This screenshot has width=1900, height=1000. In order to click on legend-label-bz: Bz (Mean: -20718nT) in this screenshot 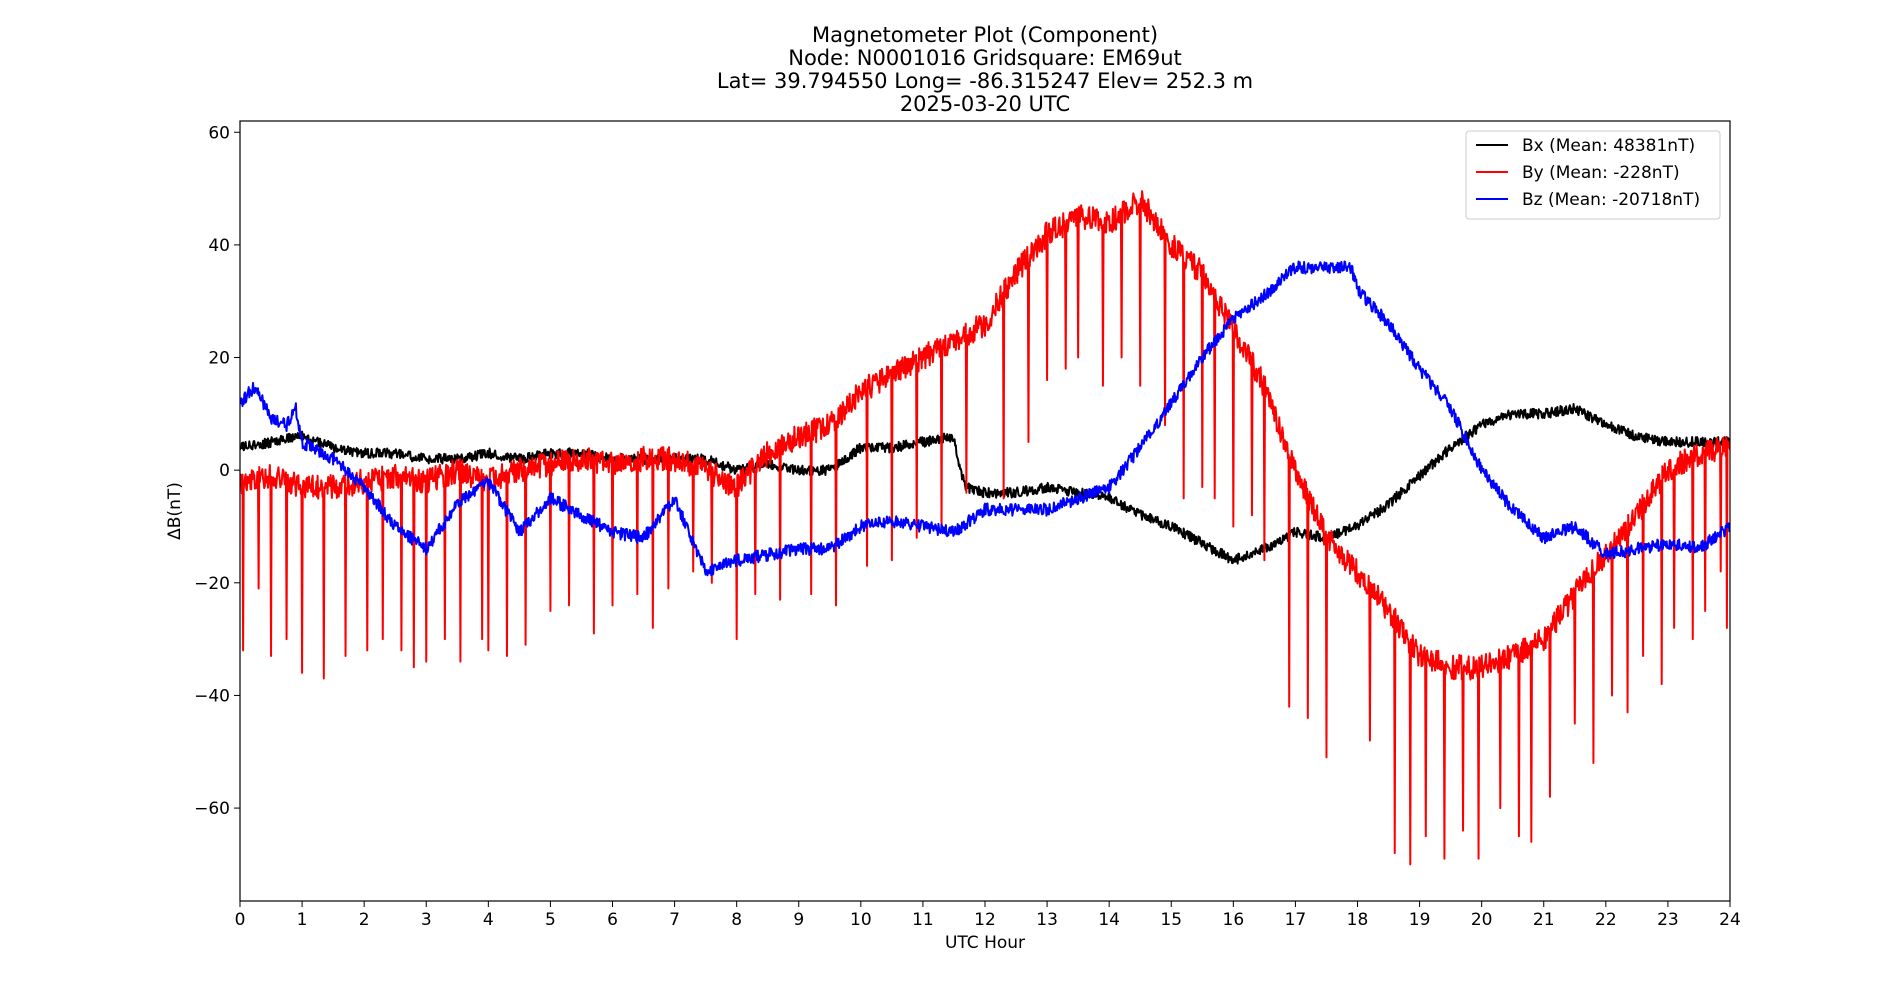, I will do `click(1611, 200)`.